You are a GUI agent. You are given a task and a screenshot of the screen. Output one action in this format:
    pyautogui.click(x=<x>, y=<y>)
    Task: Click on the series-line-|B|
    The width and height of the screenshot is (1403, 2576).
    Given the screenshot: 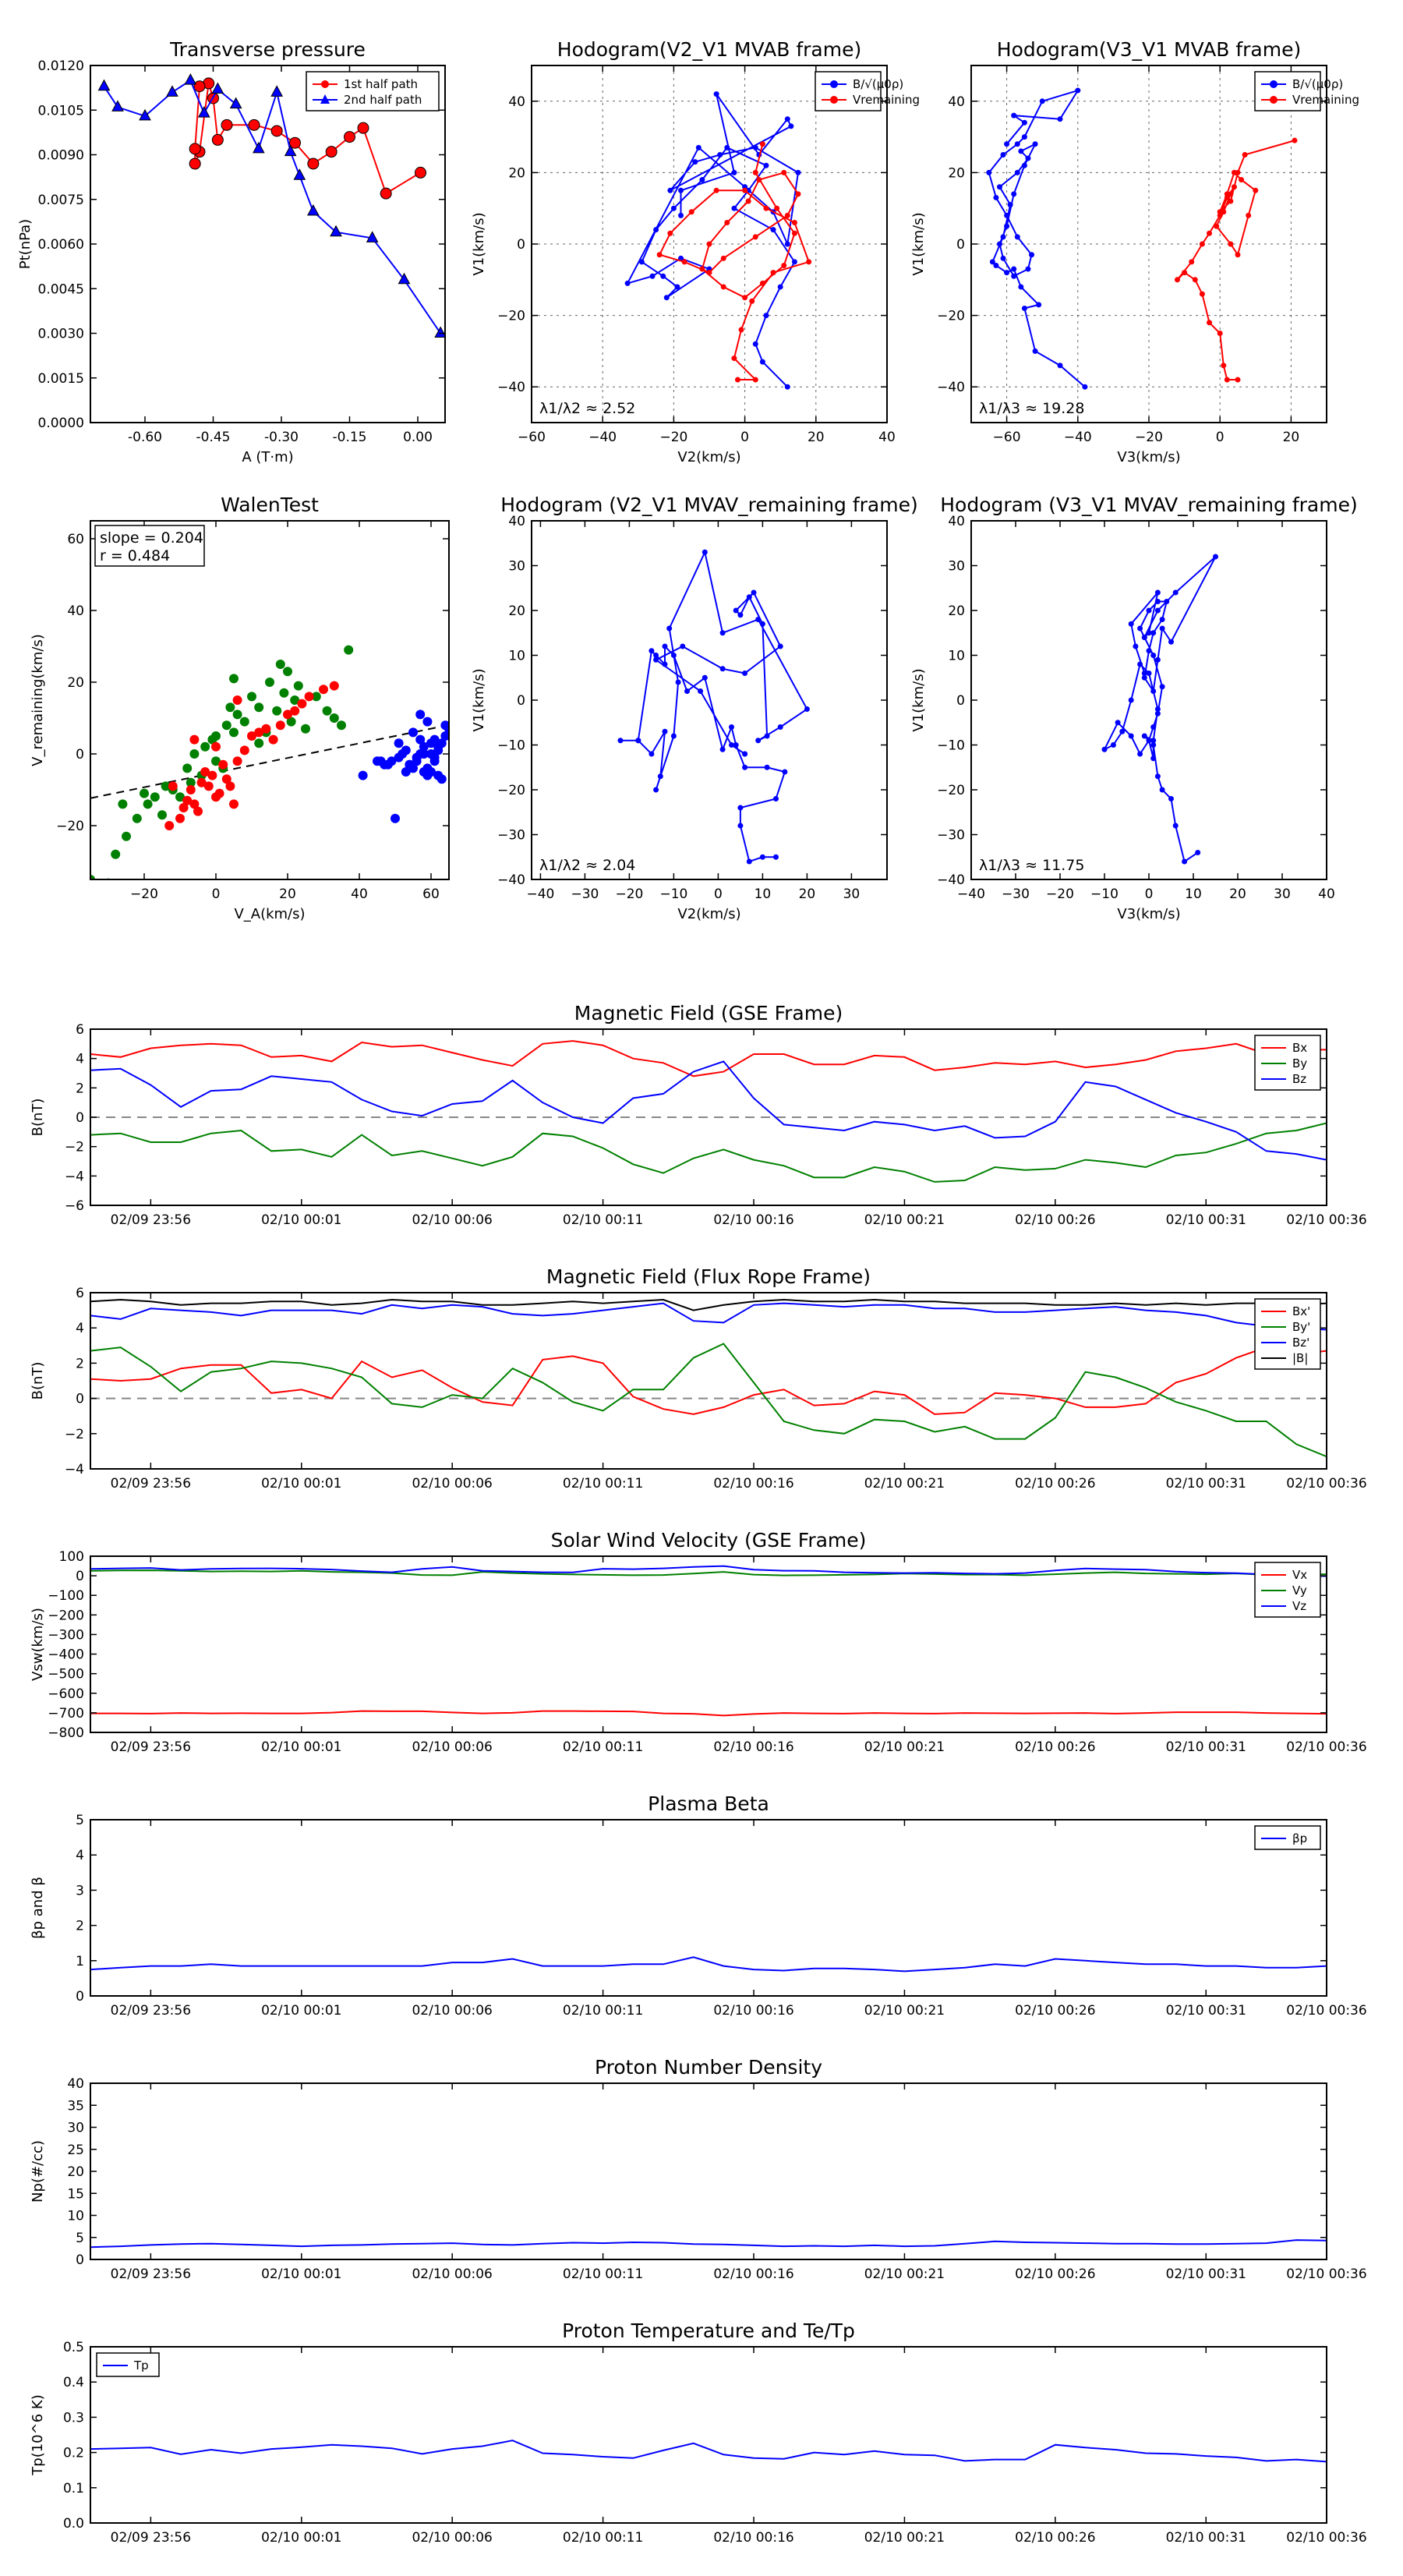 What is the action you would take?
    pyautogui.click(x=708, y=1304)
    